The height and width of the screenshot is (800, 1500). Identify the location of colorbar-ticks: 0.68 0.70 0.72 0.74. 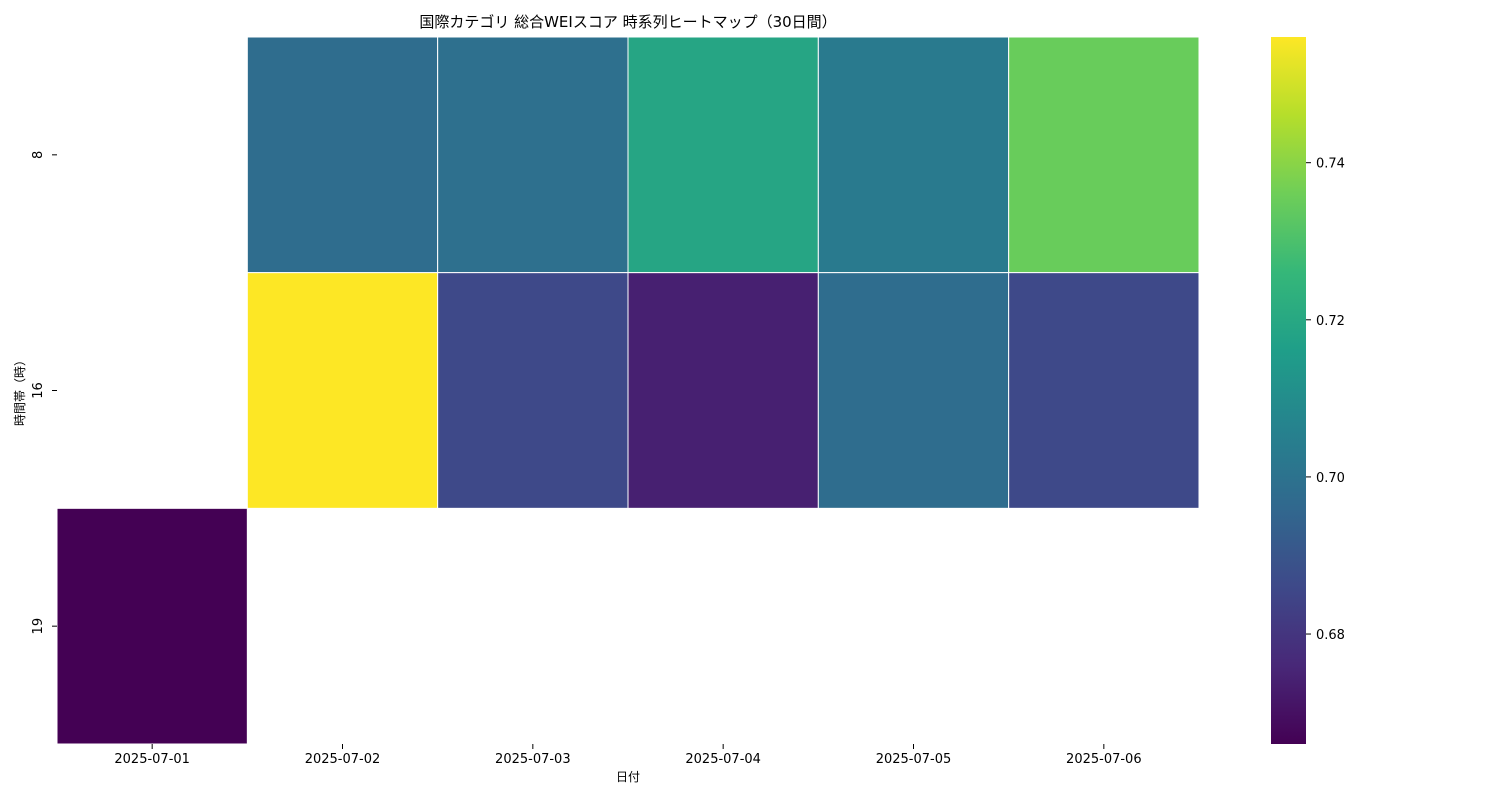
(1325, 400).